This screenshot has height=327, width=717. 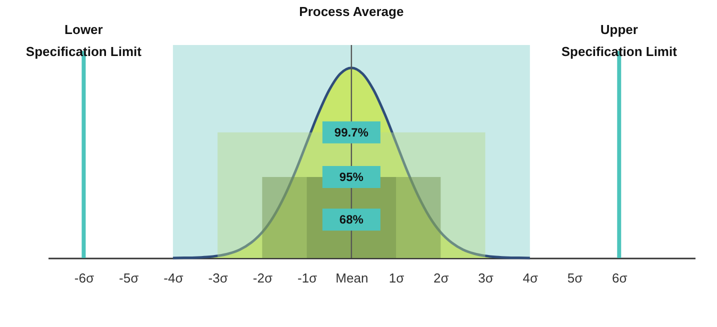 What do you see at coordinates (129, 278) in the screenshot?
I see `x-tick-label: -5σ` at bounding box center [129, 278].